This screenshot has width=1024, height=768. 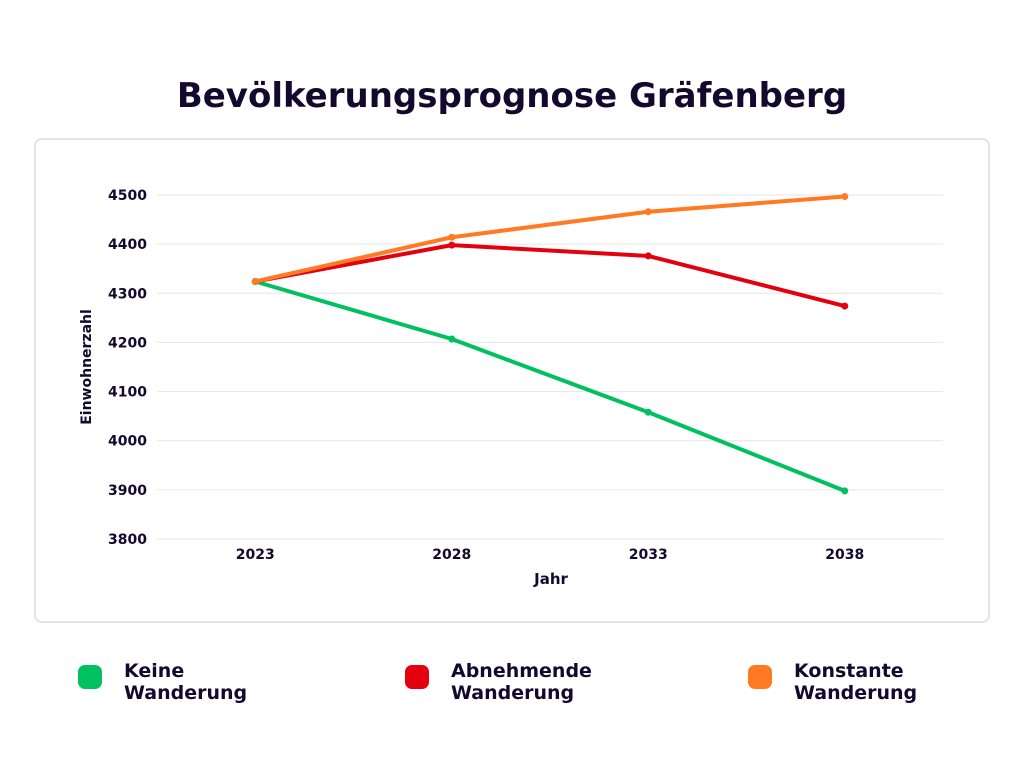 What do you see at coordinates (127, 393) in the screenshot?
I see `y-tick-label: 4100` at bounding box center [127, 393].